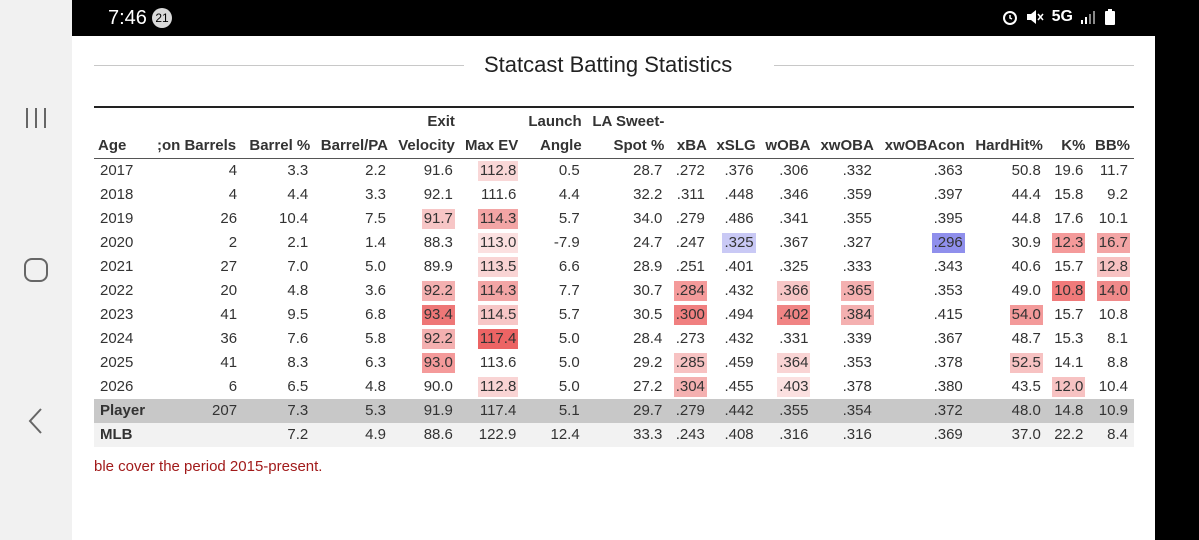 The image size is (1199, 540). What do you see at coordinates (198, 133) in the screenshot?
I see `header-barrels: ;on Barrels` at bounding box center [198, 133].